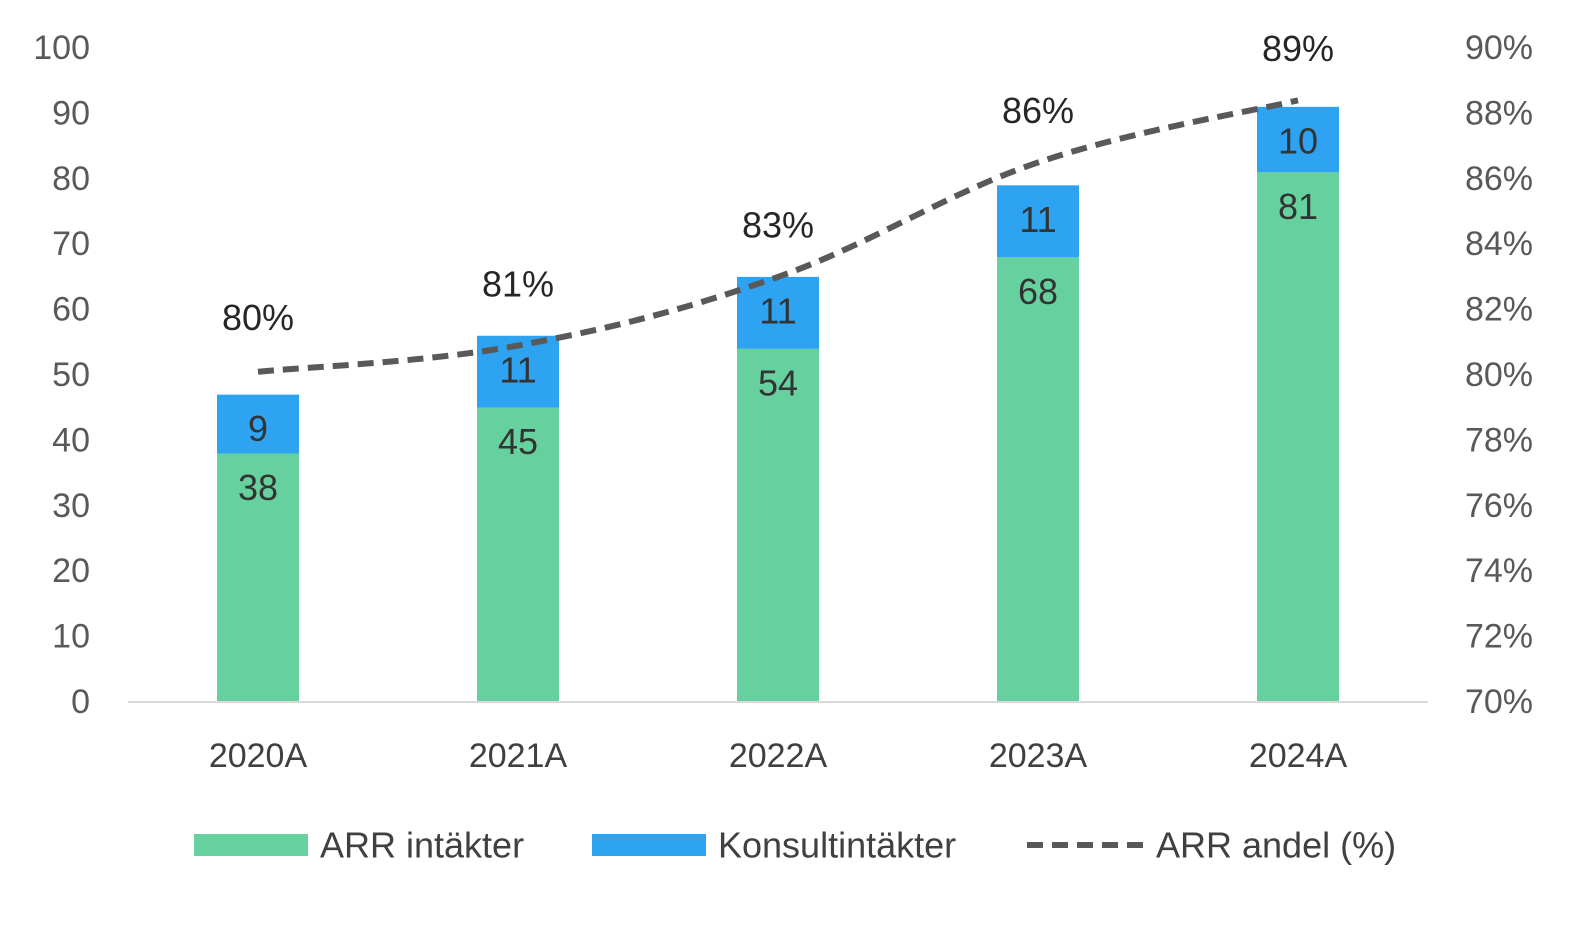  Describe the element at coordinates (61, 48) in the screenshot. I see `left-tick-label: 100` at that location.